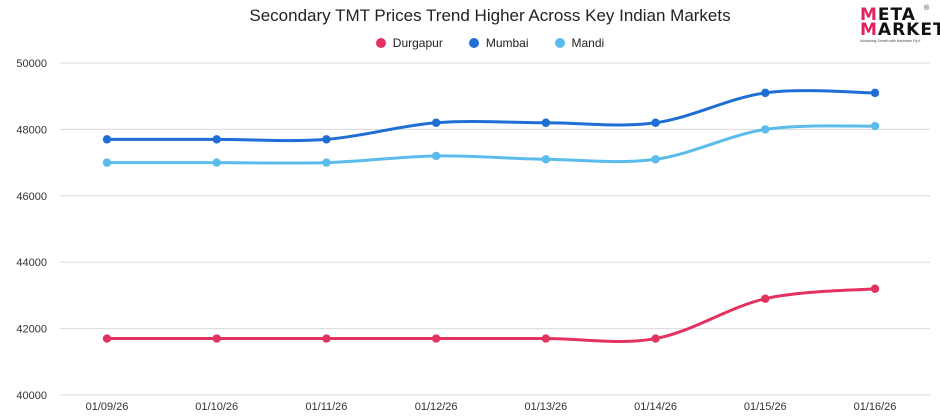 This screenshot has width=940, height=420. I want to click on x-tick-label: 01/12/26, so click(436, 407).